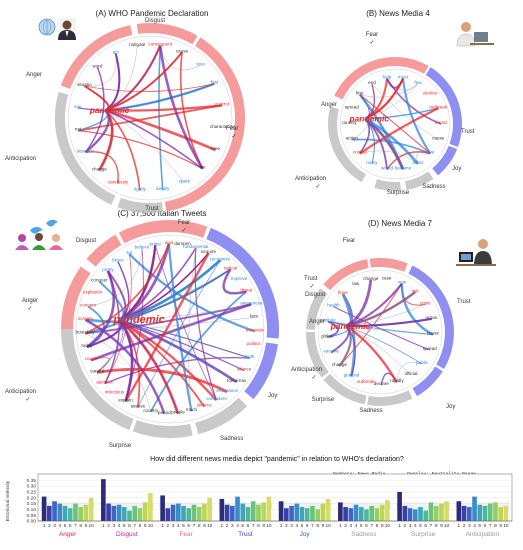 Image resolution: width=523 pixels, height=550 pixels. Describe the element at coordinates (425, 526) in the screenshot. I see `media-id-label: 6` at that location.